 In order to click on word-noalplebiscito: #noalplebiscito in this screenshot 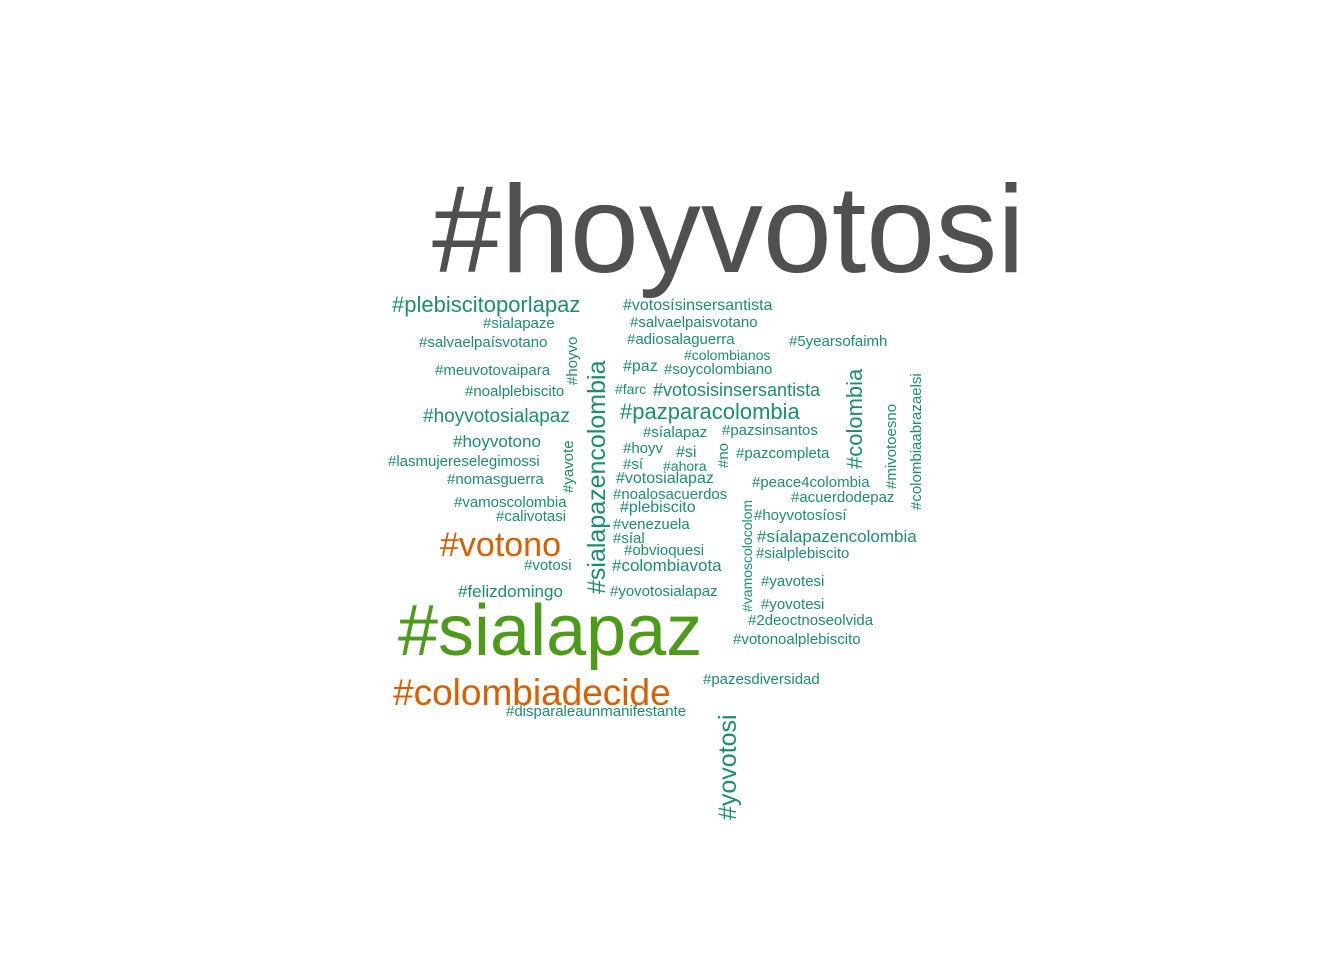, I will do `click(515, 391)`.